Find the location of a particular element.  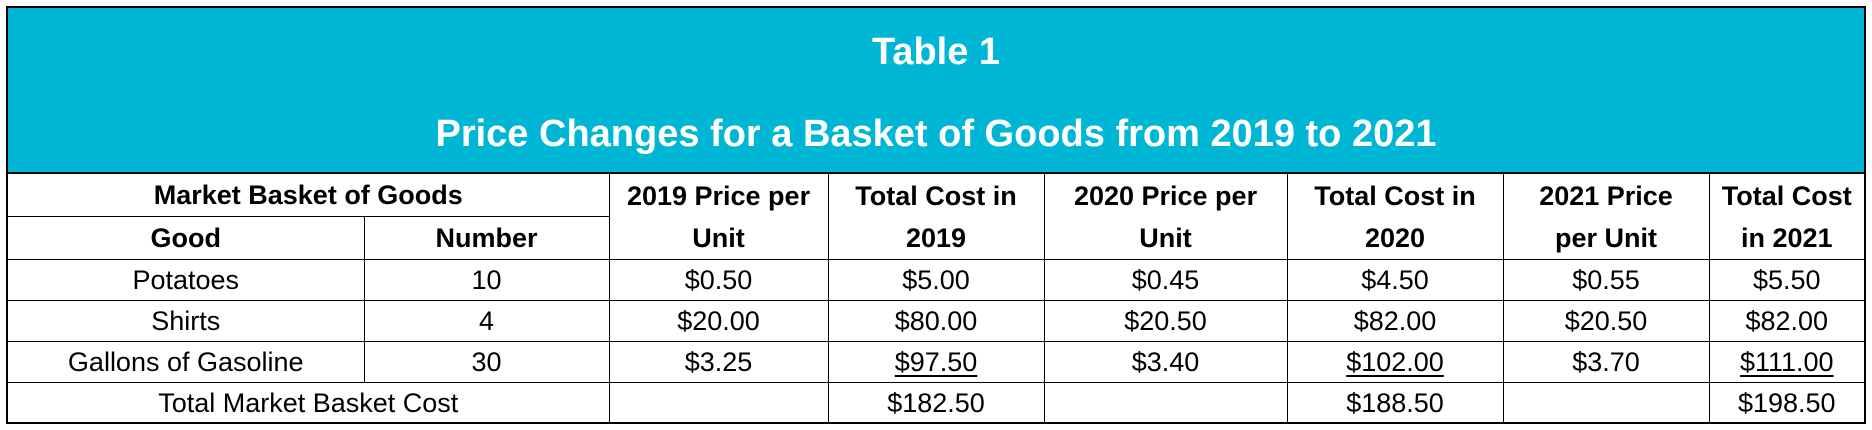

header-row-2: Good Number is located at coordinates (936, 238).